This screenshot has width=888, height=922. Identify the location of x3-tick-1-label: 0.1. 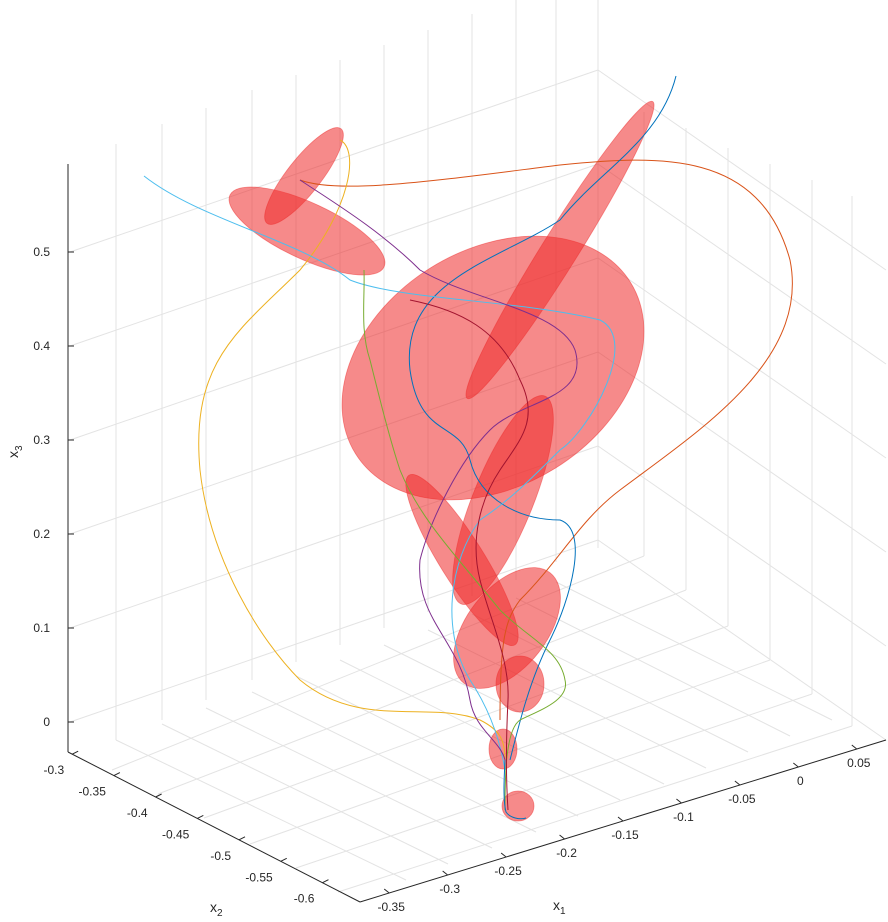
(41, 628).